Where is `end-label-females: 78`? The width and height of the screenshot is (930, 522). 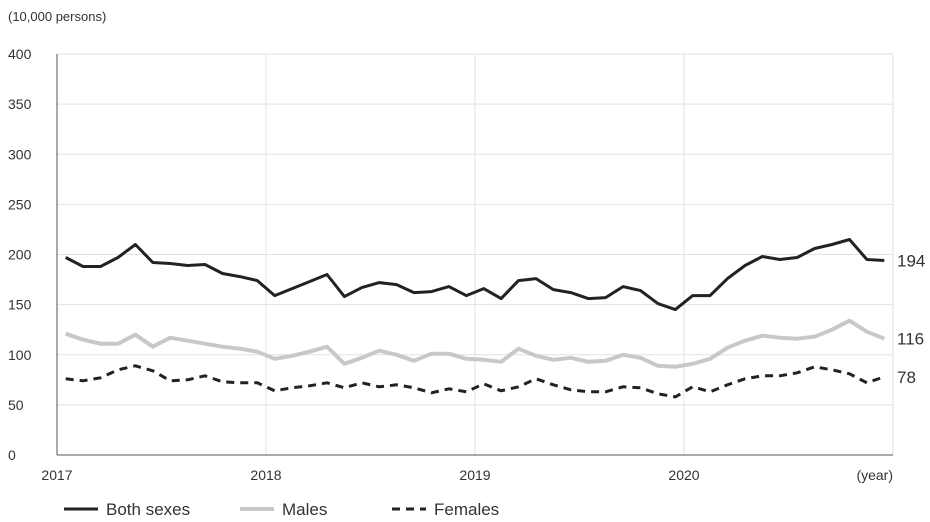
end-label-females: 78 is located at coordinates (906, 377).